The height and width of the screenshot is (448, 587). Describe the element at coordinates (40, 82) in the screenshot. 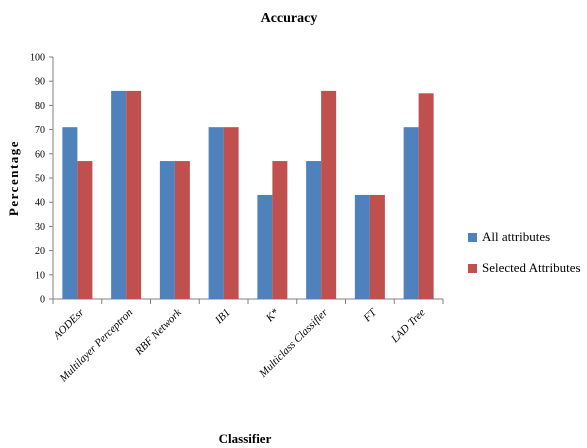

I see `y-tick-label: 90` at that location.